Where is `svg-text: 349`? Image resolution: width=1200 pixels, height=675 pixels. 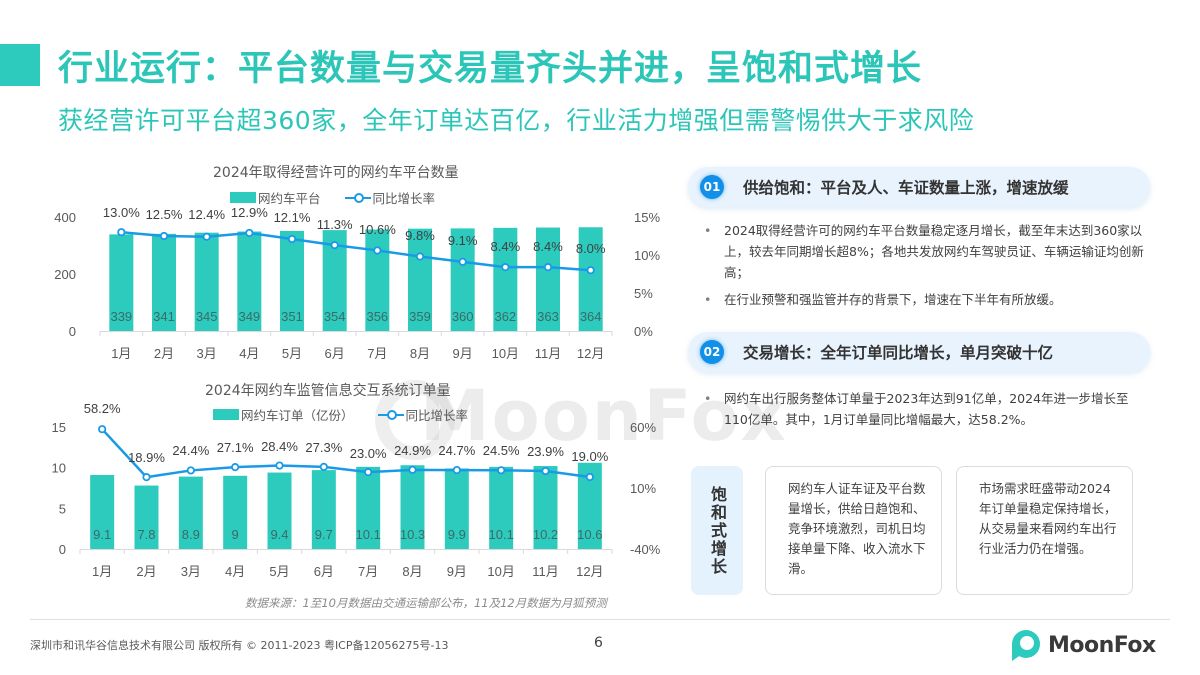
svg-text: 349 is located at coordinates (249, 316).